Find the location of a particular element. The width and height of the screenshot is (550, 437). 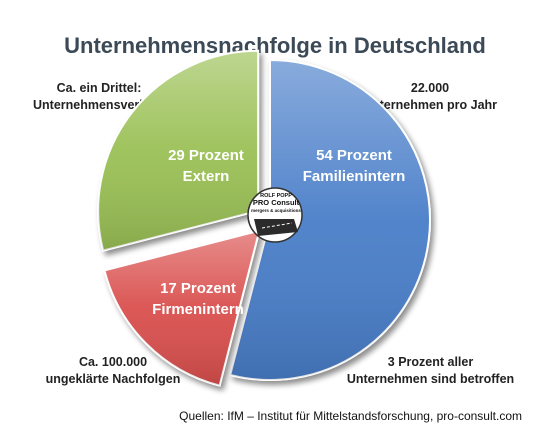

logo-text-3: mergers & acquisitions is located at coordinates (276, 210).